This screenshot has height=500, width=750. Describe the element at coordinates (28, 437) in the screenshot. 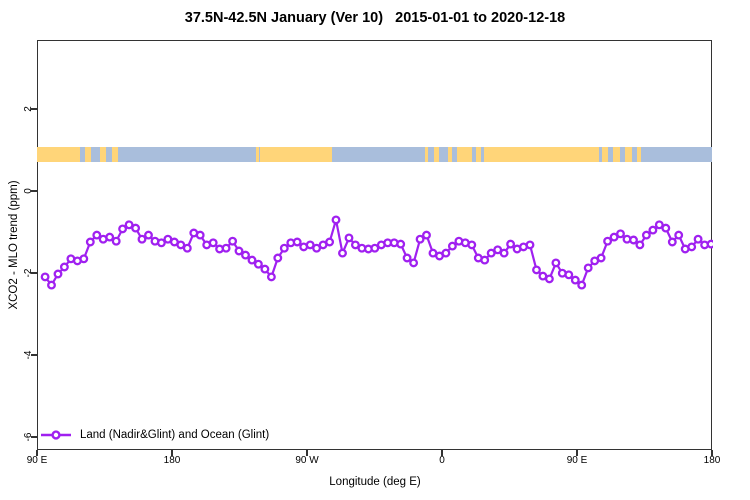

I see `y-tick-label: -6` at that location.